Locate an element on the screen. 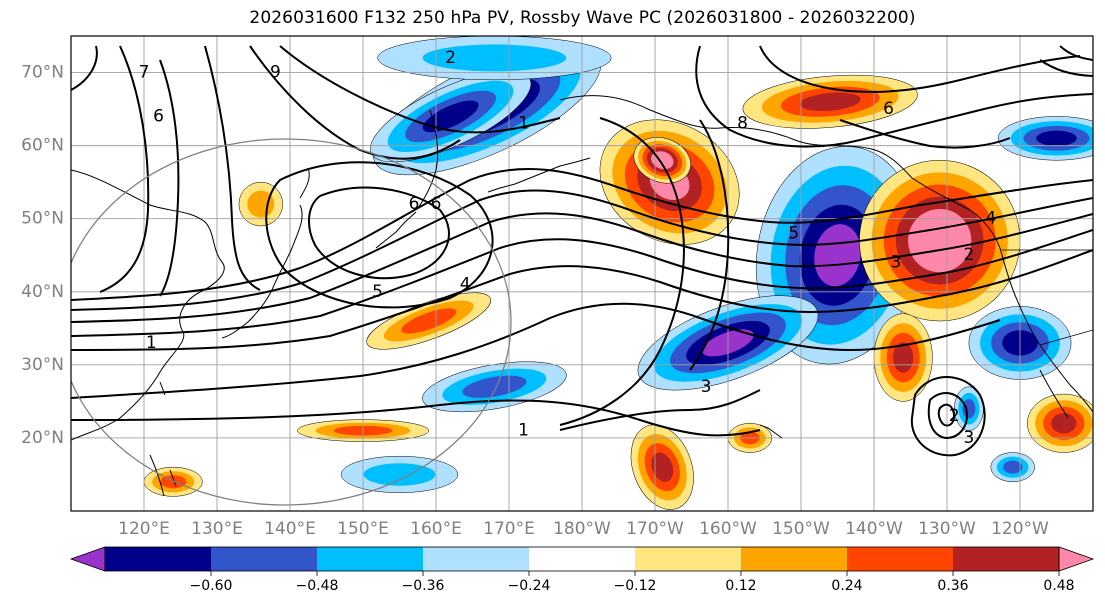 This screenshot has height=604, width=1105. colorbar-extend-high is located at coordinates (1076, 559).